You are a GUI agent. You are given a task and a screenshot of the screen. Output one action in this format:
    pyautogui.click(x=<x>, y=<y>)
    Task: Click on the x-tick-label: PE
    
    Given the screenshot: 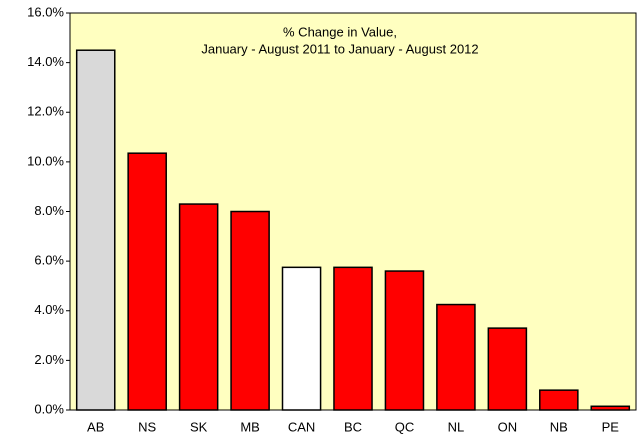 What is the action you would take?
    pyautogui.click(x=611, y=426)
    